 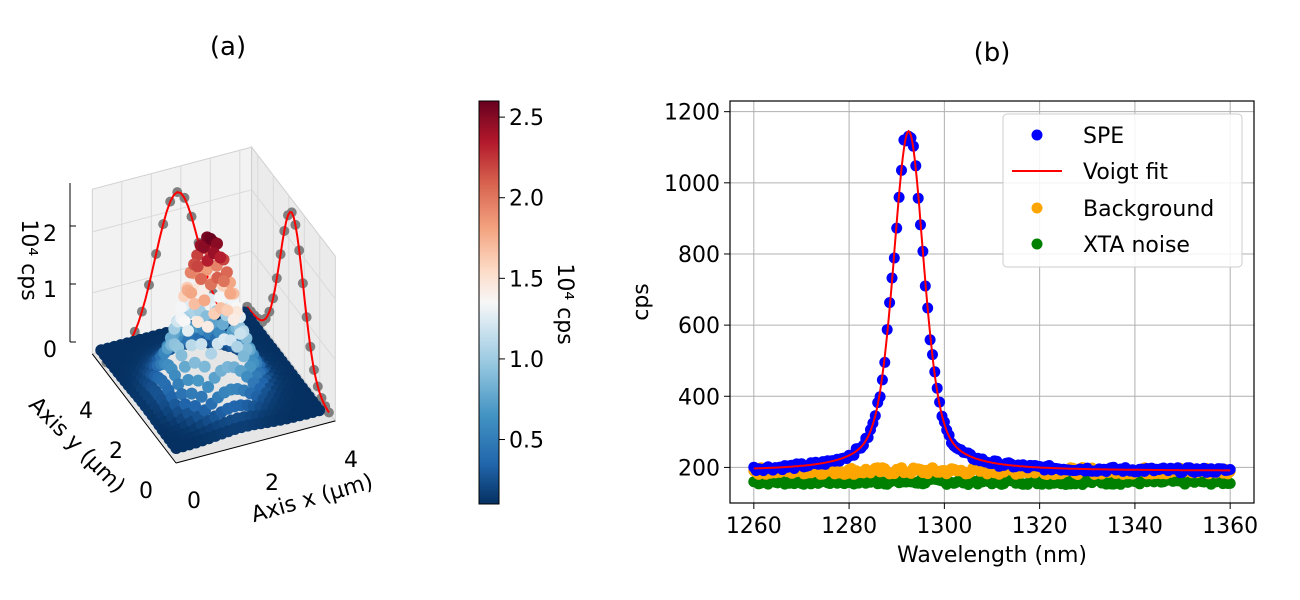 I want to click on colorbar-tick-label-1: 1.0, so click(x=526, y=360).